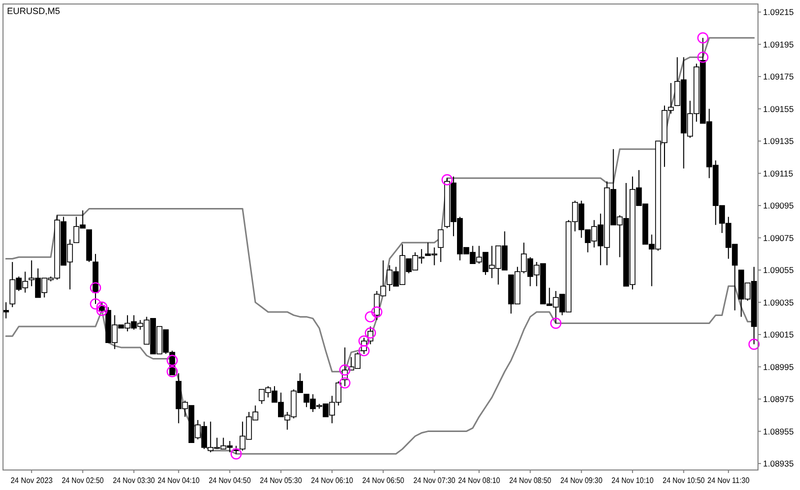 The height and width of the screenshot is (490, 800). Describe the element at coordinates (778, 431) in the screenshot. I see `y-tick-label: 1.08955` at that location.